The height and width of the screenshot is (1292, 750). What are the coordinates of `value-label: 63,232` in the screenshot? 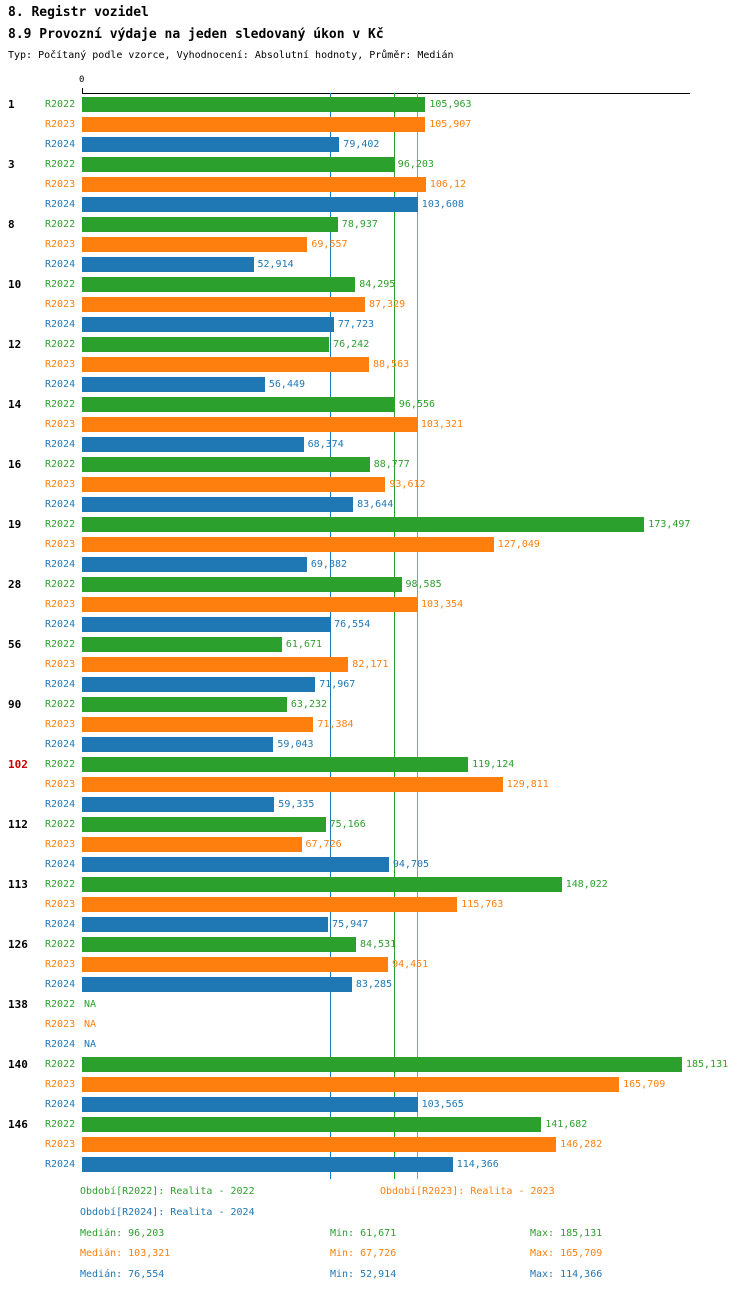 It's located at (309, 704).